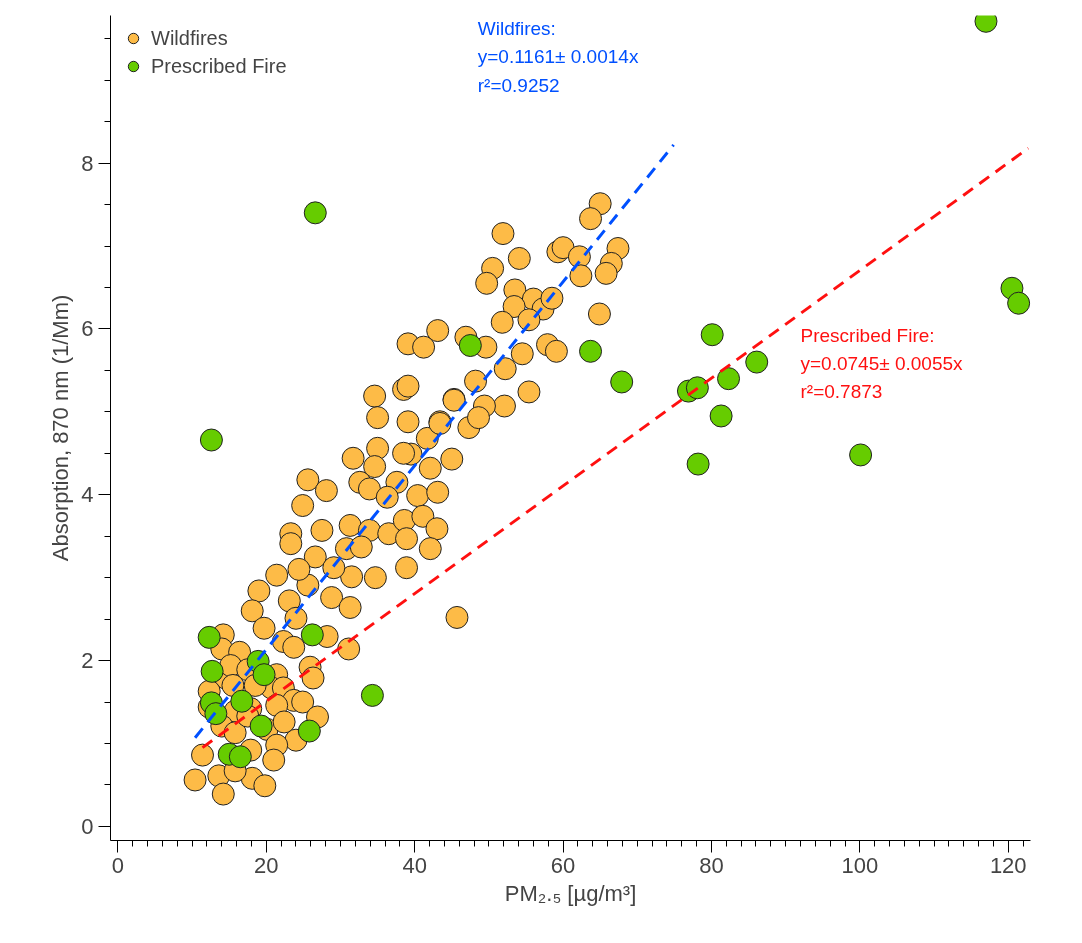 This screenshot has height=943, width=1082. Describe the element at coordinates (563, 865) in the screenshot. I see `x-tick-label: 60` at that location.